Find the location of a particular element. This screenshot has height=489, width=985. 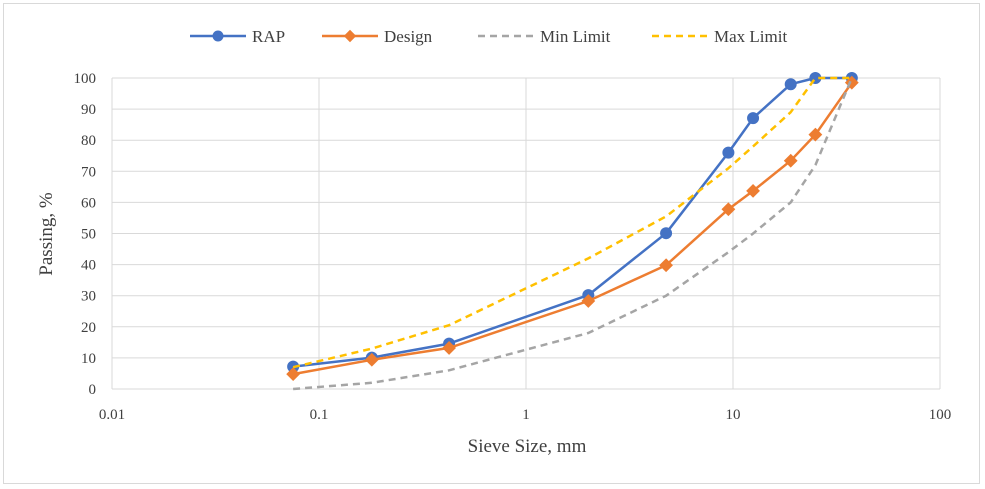

legend-item-design: Design is located at coordinates (377, 36).